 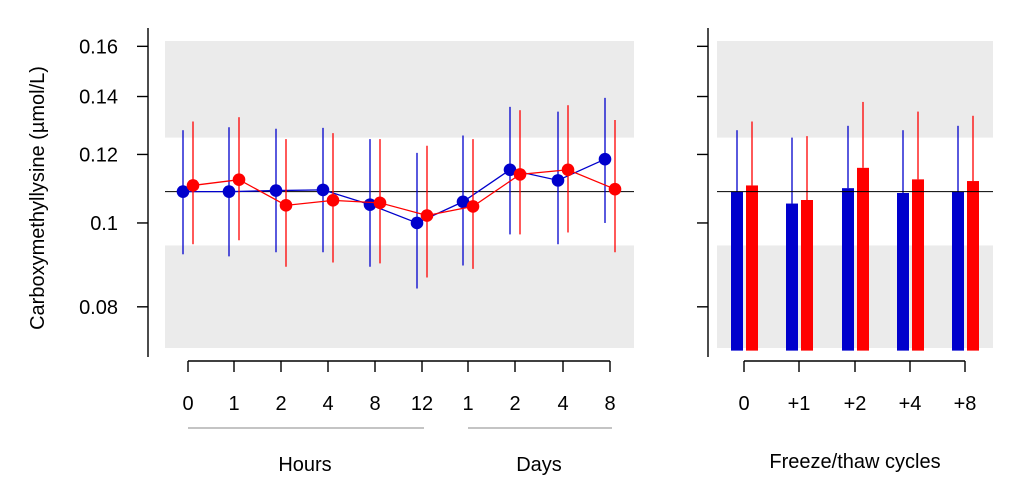 What do you see at coordinates (855, 296) in the screenshot?
I see `right-band-lower` at bounding box center [855, 296].